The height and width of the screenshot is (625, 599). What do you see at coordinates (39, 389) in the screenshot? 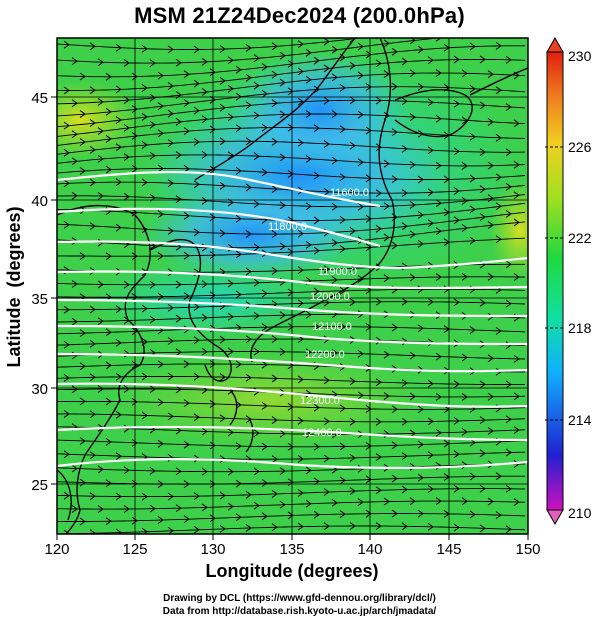
I see `y-tick-label: 30` at bounding box center [39, 389].